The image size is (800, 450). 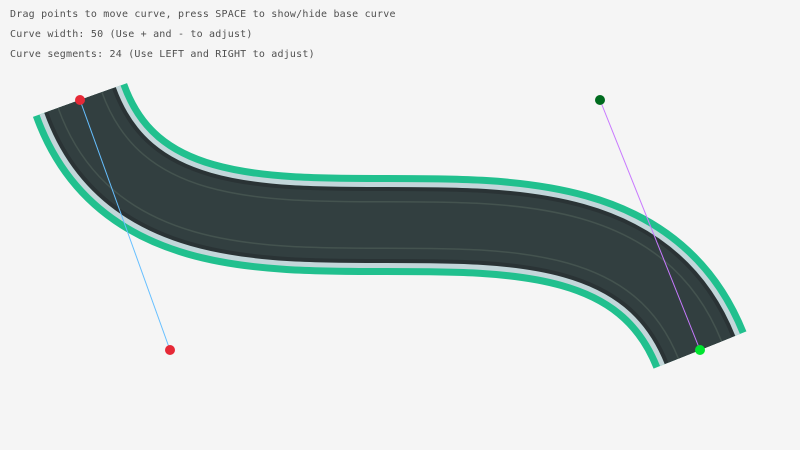 What do you see at coordinates (80, 100) in the screenshot?
I see `start-point-handle` at bounding box center [80, 100].